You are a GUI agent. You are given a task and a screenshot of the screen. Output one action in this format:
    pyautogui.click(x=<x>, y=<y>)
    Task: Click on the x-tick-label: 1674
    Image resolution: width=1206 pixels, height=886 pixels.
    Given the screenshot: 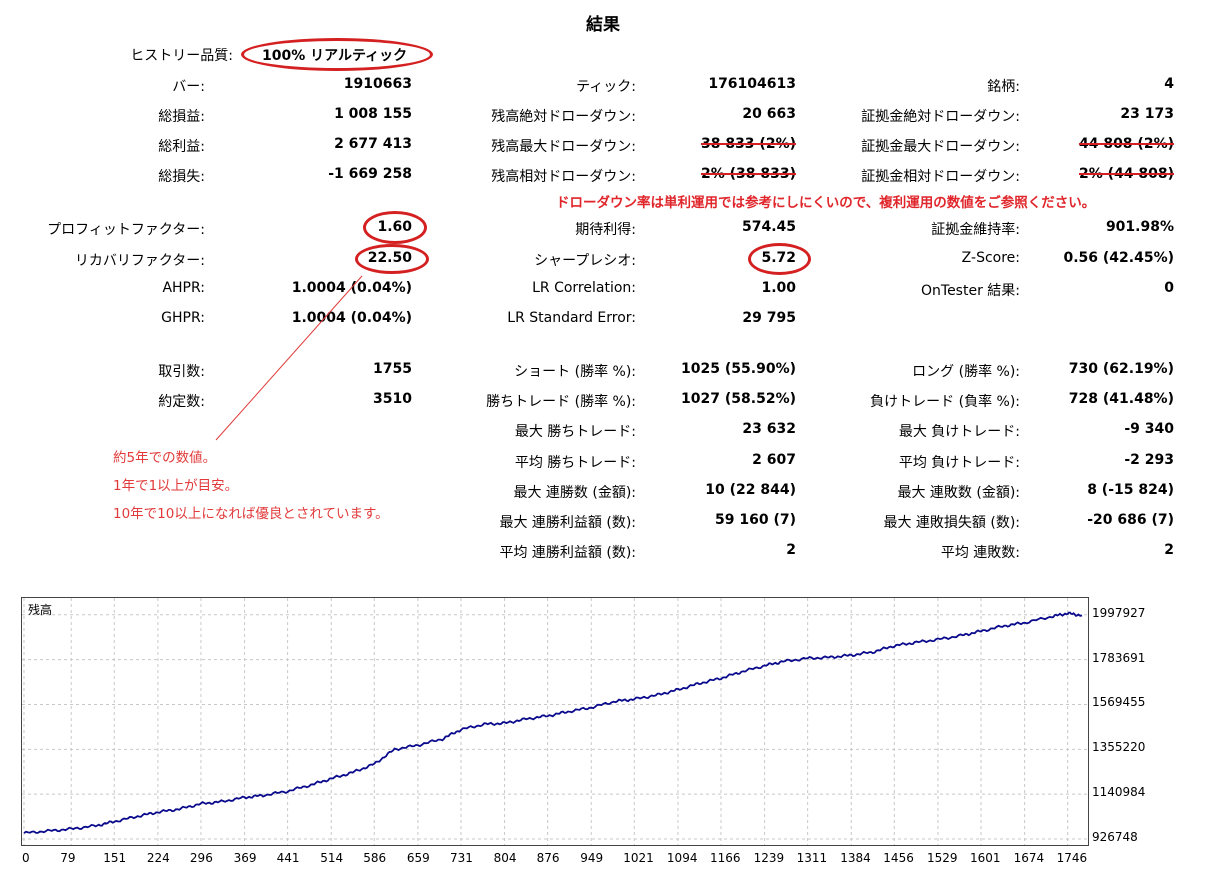 What is the action you would take?
    pyautogui.click(x=1029, y=858)
    